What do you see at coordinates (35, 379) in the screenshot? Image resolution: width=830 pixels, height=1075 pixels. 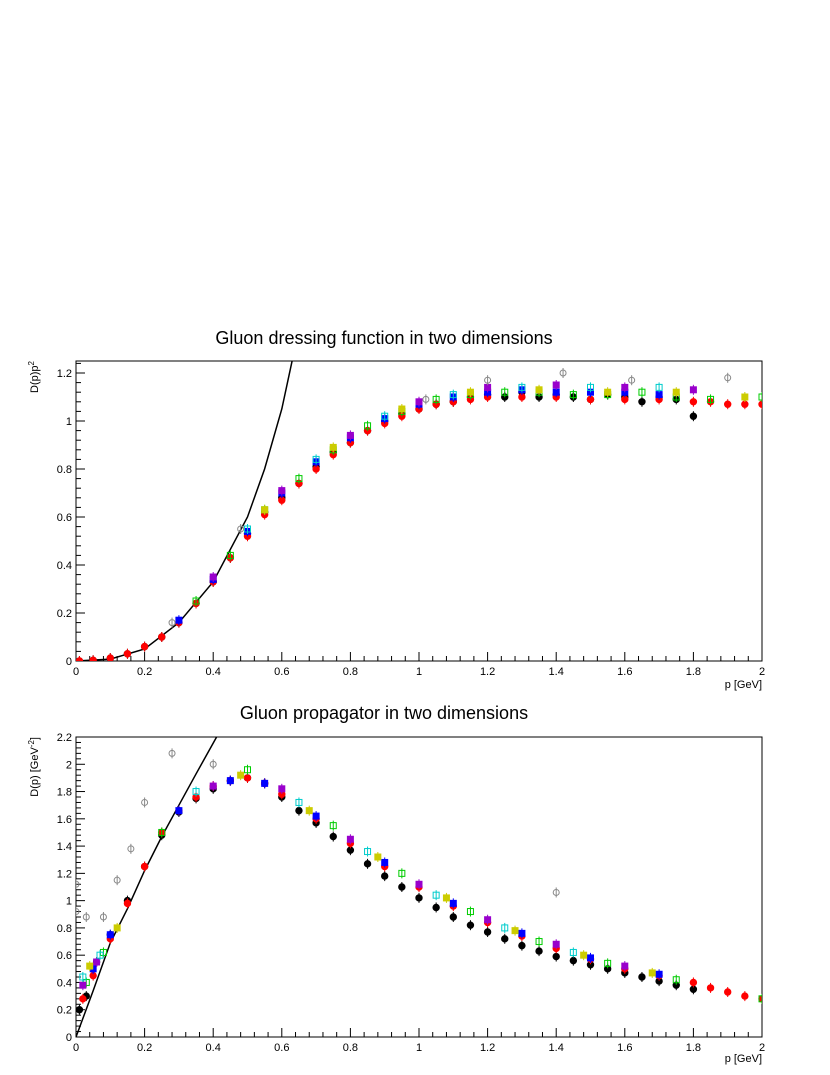 I see `y-axis-label-main: D(p)p` at bounding box center [35, 379].